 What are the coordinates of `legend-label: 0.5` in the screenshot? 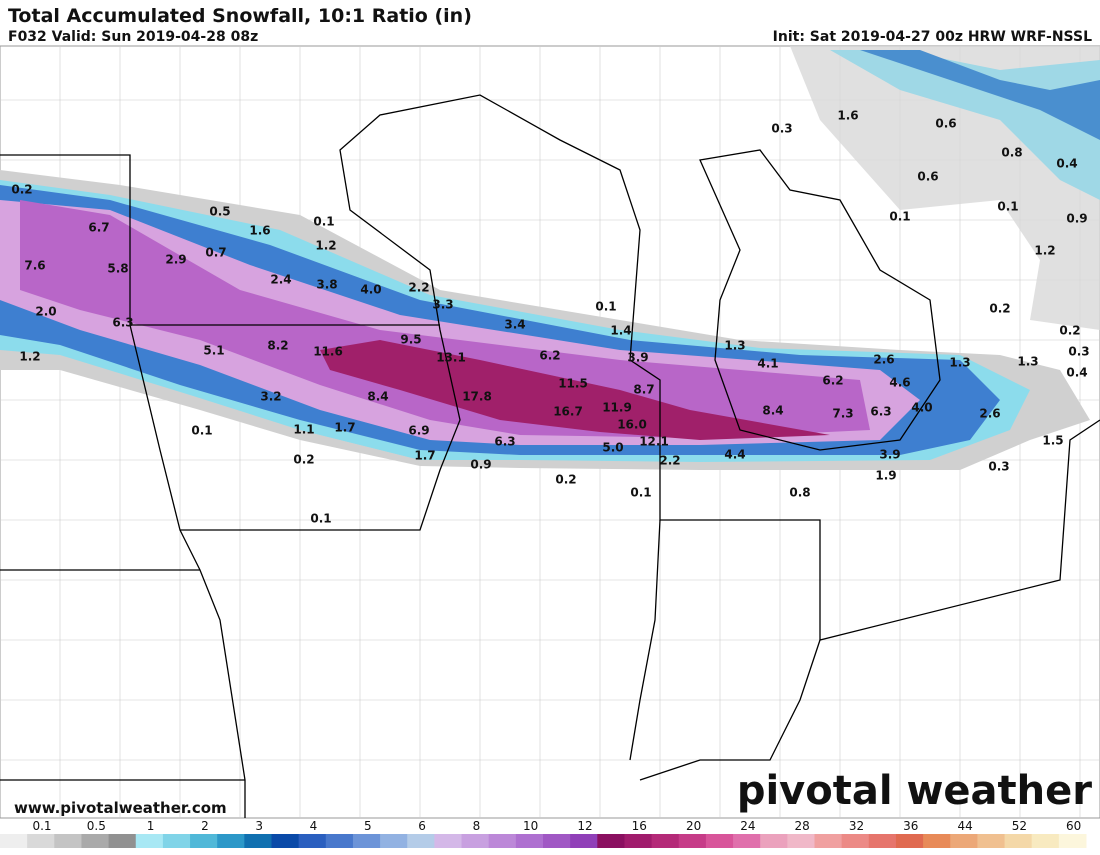 It's located at (96, 826).